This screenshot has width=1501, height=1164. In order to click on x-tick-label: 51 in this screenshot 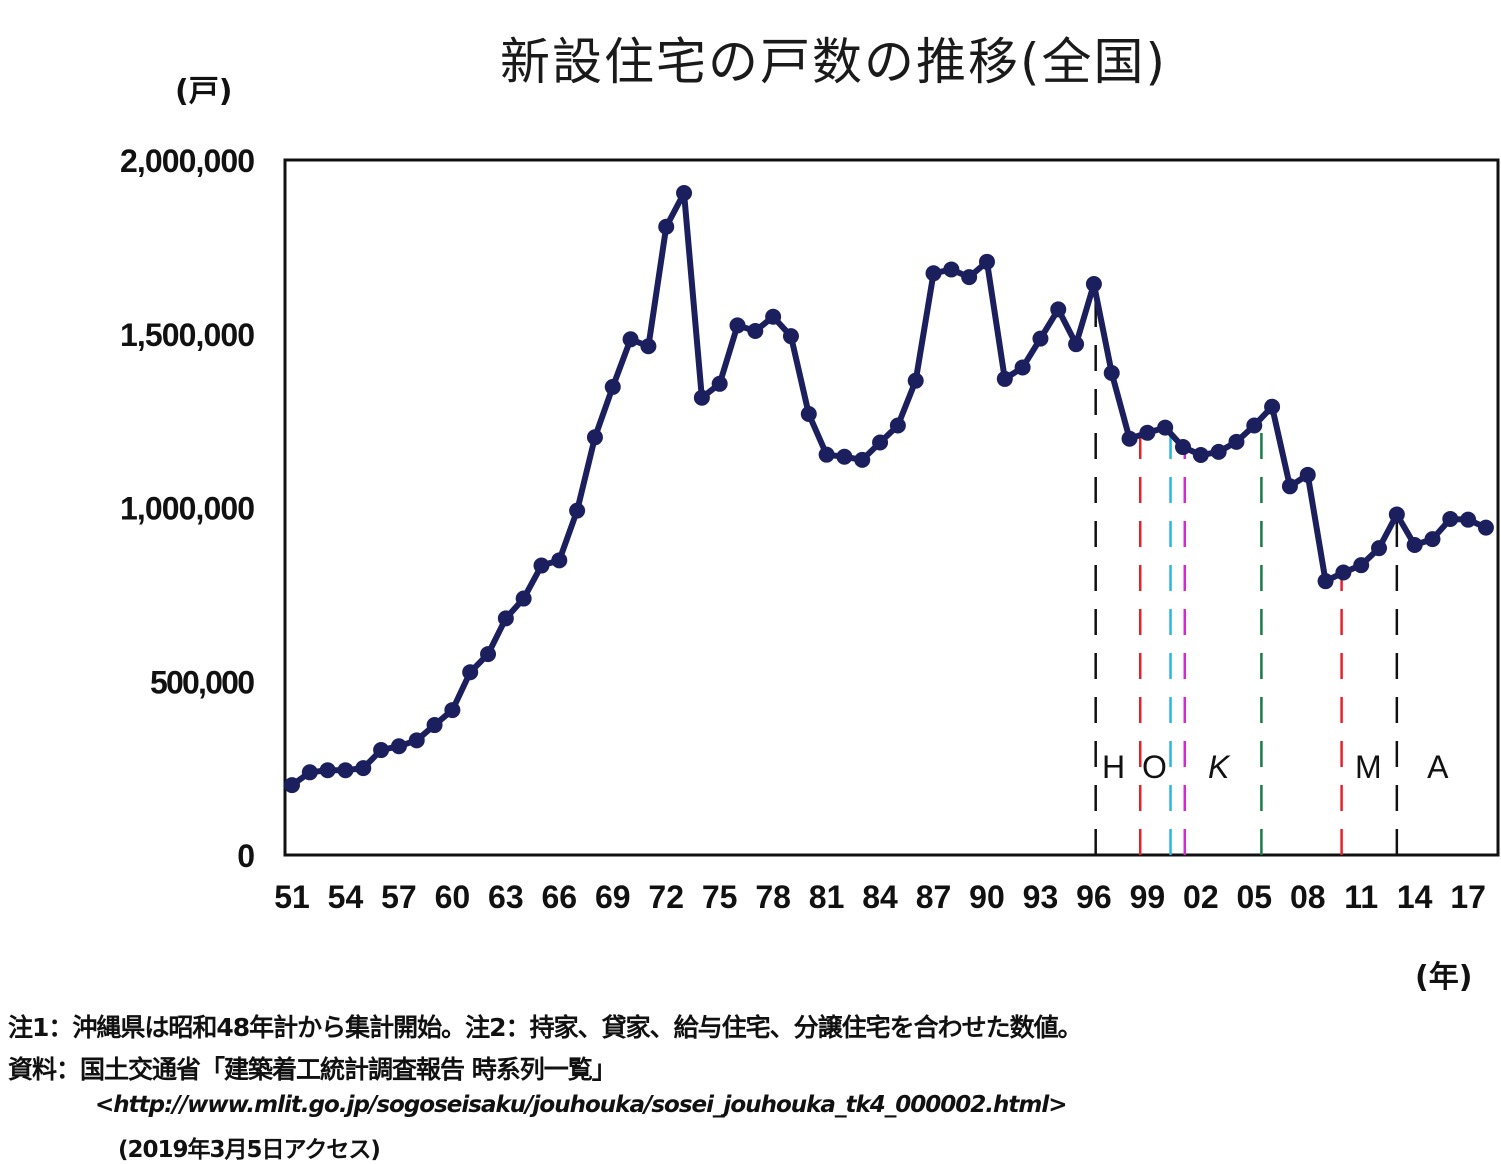, I will do `click(292, 897)`.